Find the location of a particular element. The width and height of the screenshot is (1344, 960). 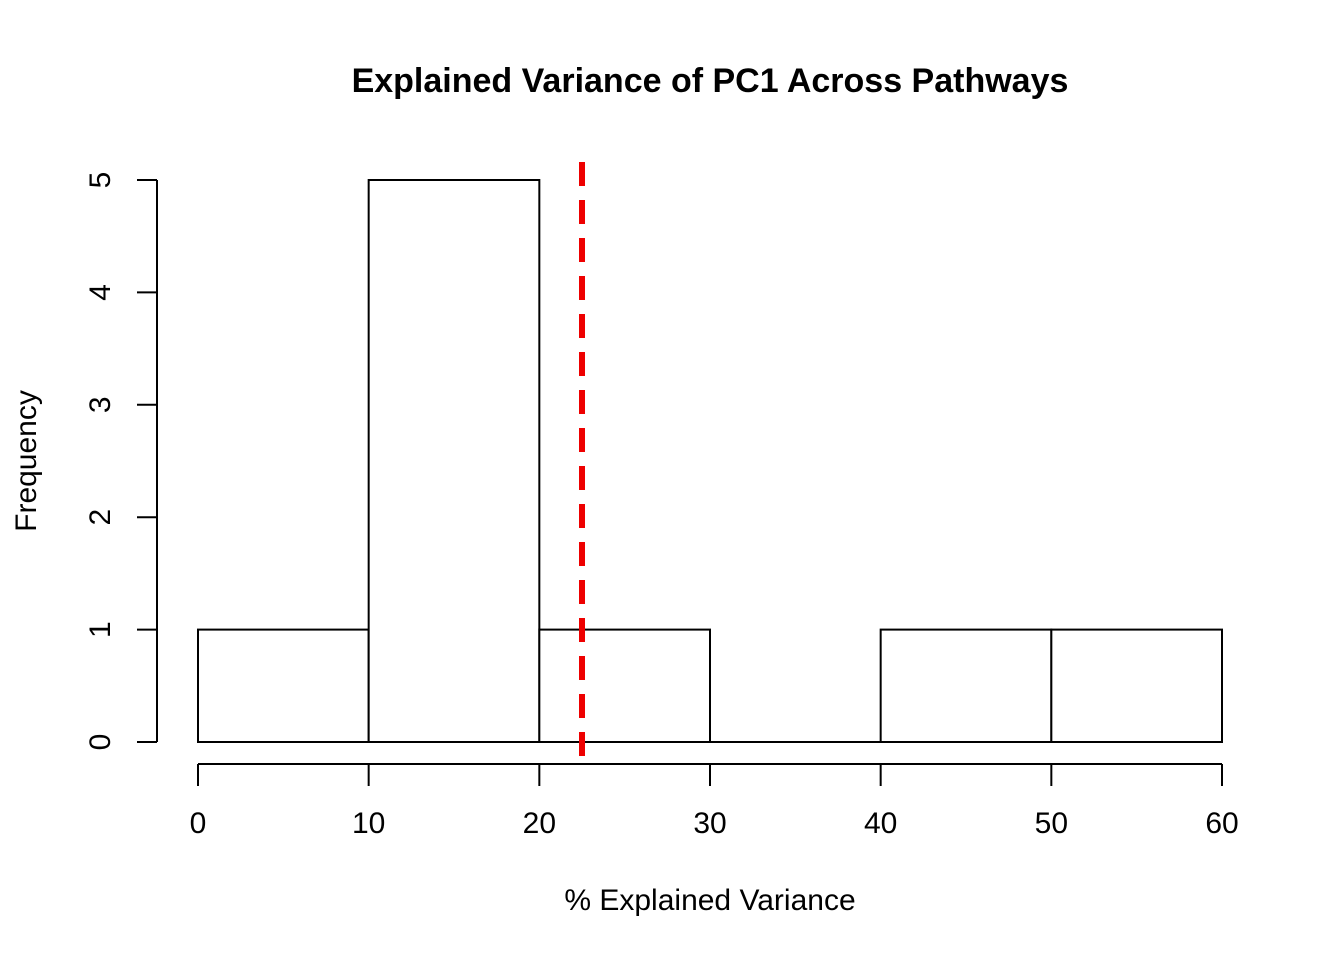

y-tick-label-1: 1 is located at coordinates (100, 629).